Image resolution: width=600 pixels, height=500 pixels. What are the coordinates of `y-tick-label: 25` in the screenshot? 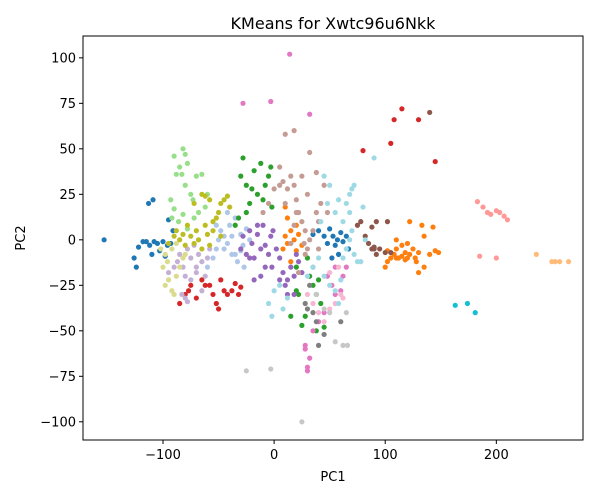 It's located at (67, 195).